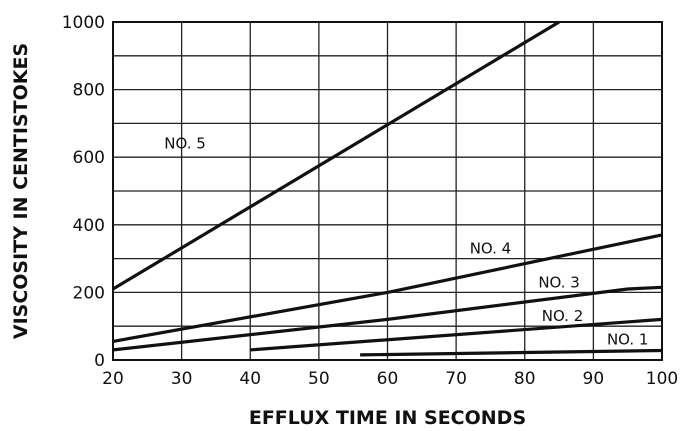  What do you see at coordinates (89, 158) in the screenshot?
I see `y-tick-label: 600` at bounding box center [89, 158].